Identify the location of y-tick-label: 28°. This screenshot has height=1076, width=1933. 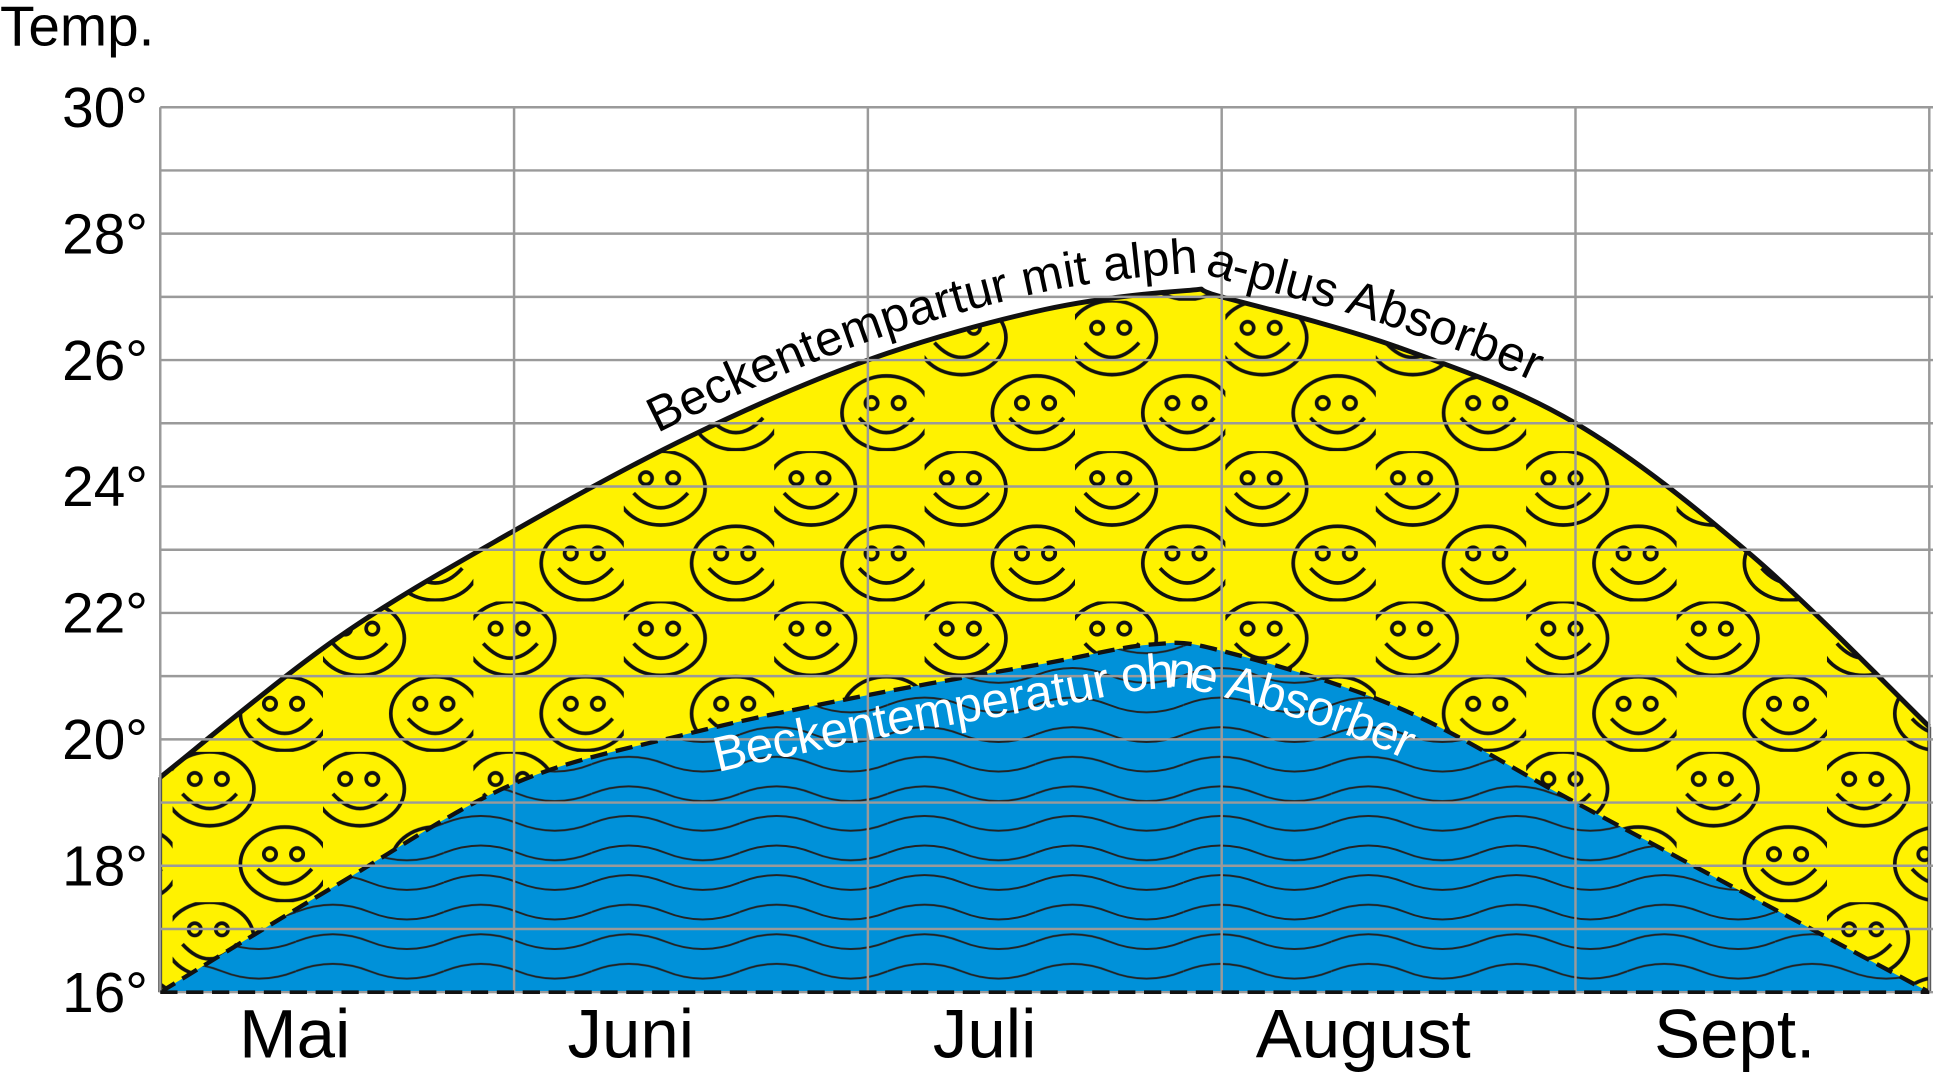
(105, 234).